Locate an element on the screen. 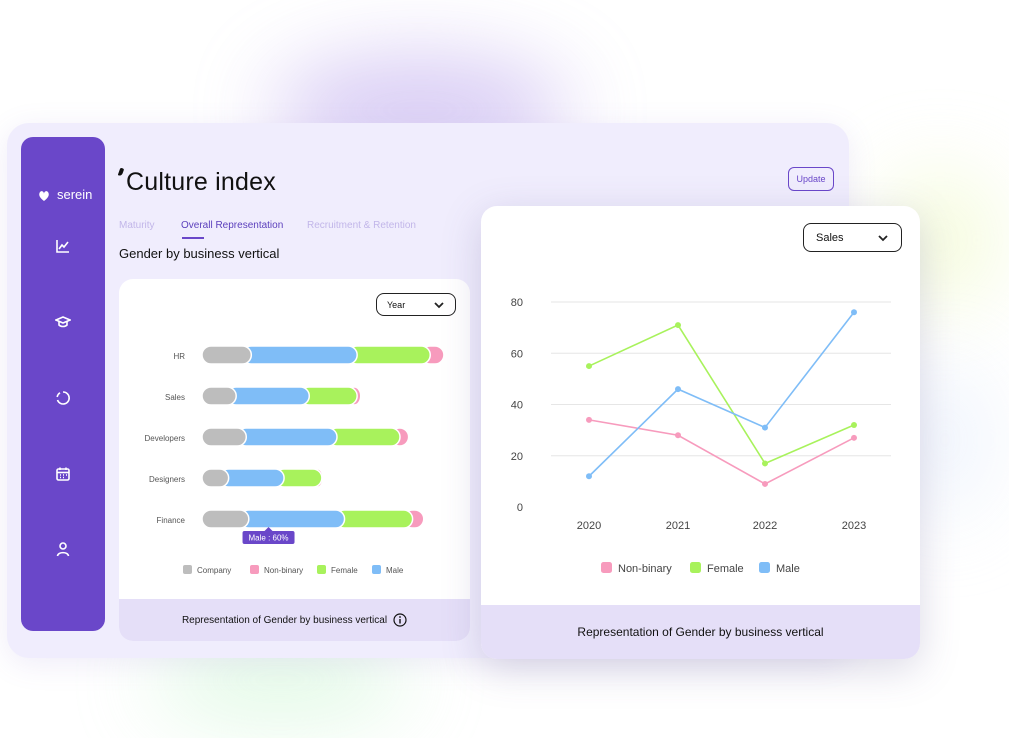  brand: serein is located at coordinates (64, 194).